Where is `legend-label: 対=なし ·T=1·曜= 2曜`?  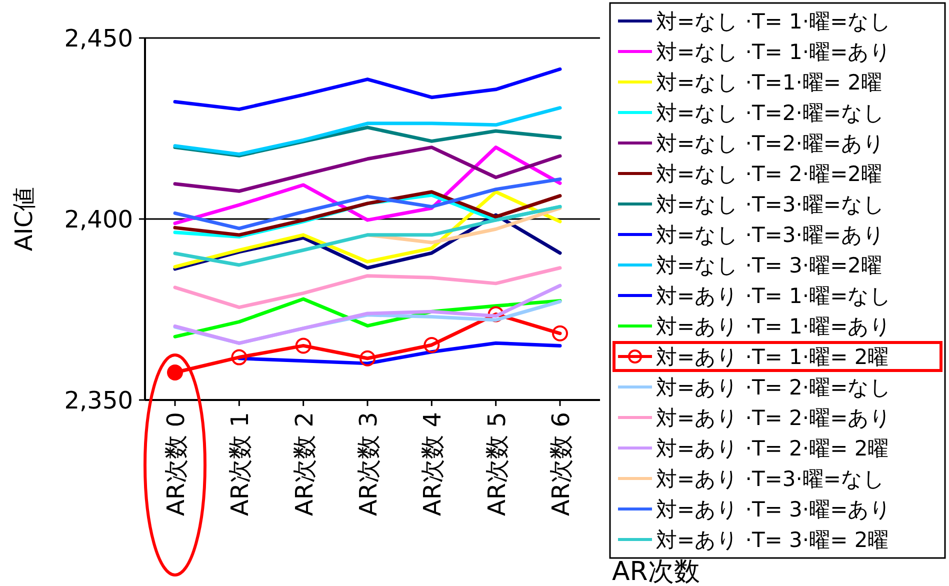 legend-label: 対=なし ·T=1·曜= 2曜 is located at coordinates (769, 82).